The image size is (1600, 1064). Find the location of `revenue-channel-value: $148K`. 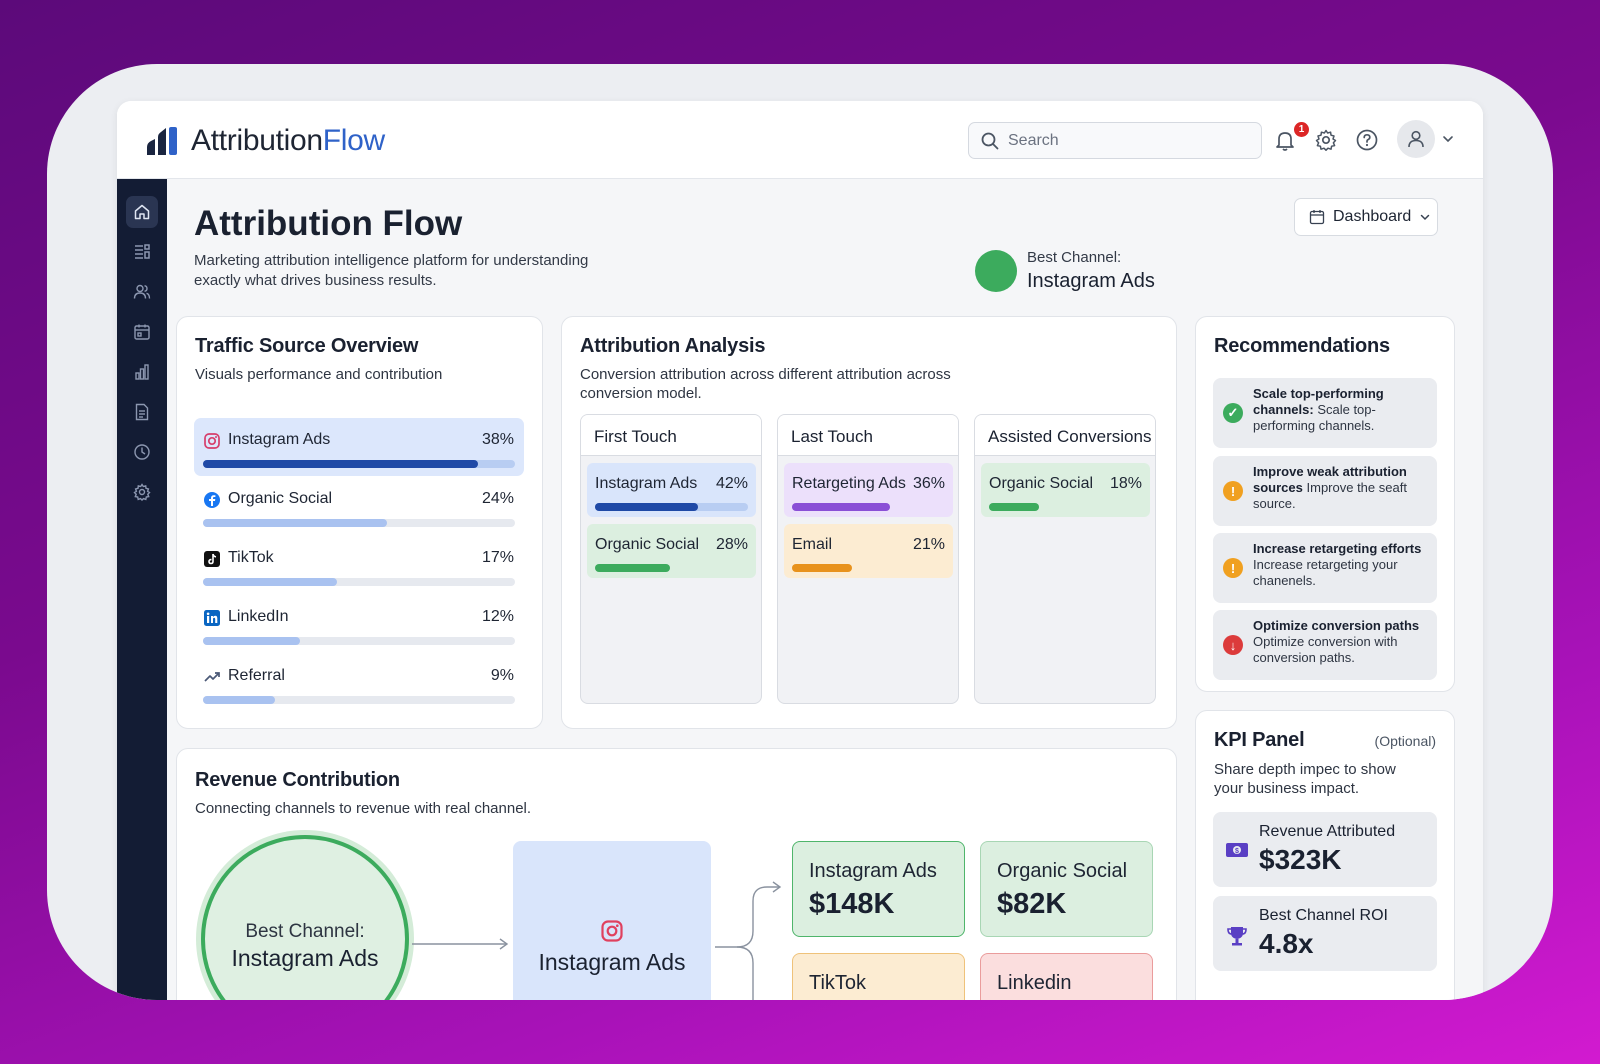

revenue-channel-value: $148K is located at coordinates (852, 904).